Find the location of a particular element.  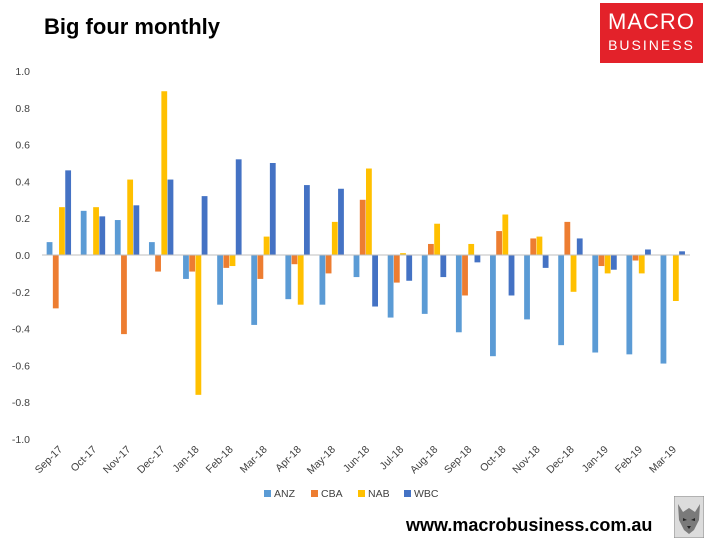

y-tick-label: 0.6 is located at coordinates (22, 146).